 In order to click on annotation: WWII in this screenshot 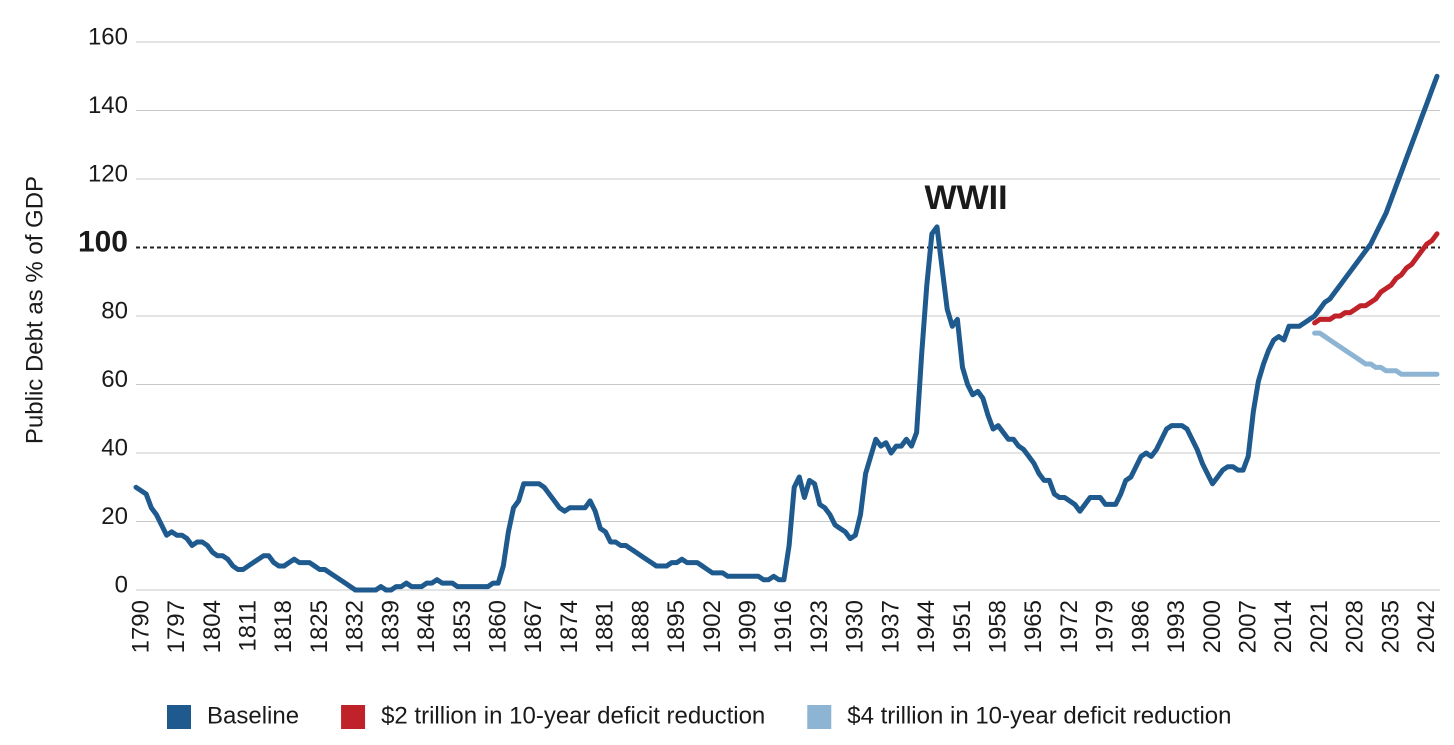, I will do `click(965, 198)`.